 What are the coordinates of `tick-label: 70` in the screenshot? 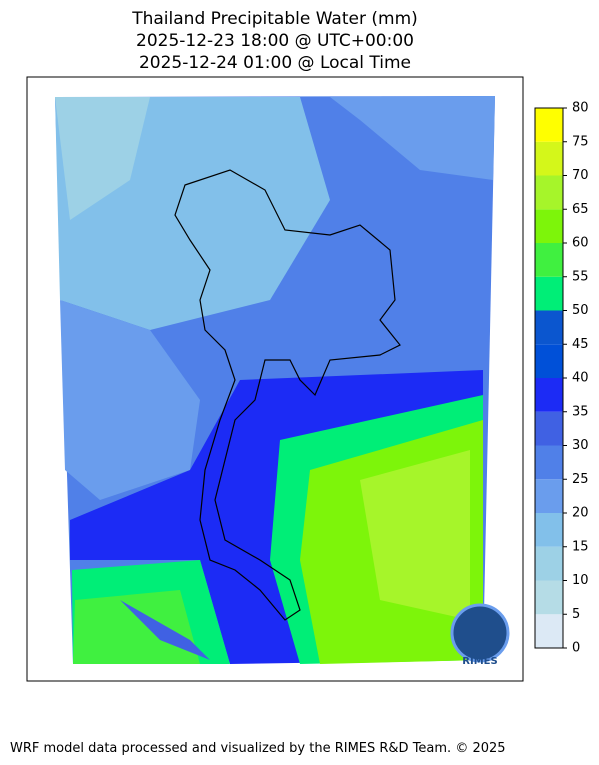 It's located at (580, 175).